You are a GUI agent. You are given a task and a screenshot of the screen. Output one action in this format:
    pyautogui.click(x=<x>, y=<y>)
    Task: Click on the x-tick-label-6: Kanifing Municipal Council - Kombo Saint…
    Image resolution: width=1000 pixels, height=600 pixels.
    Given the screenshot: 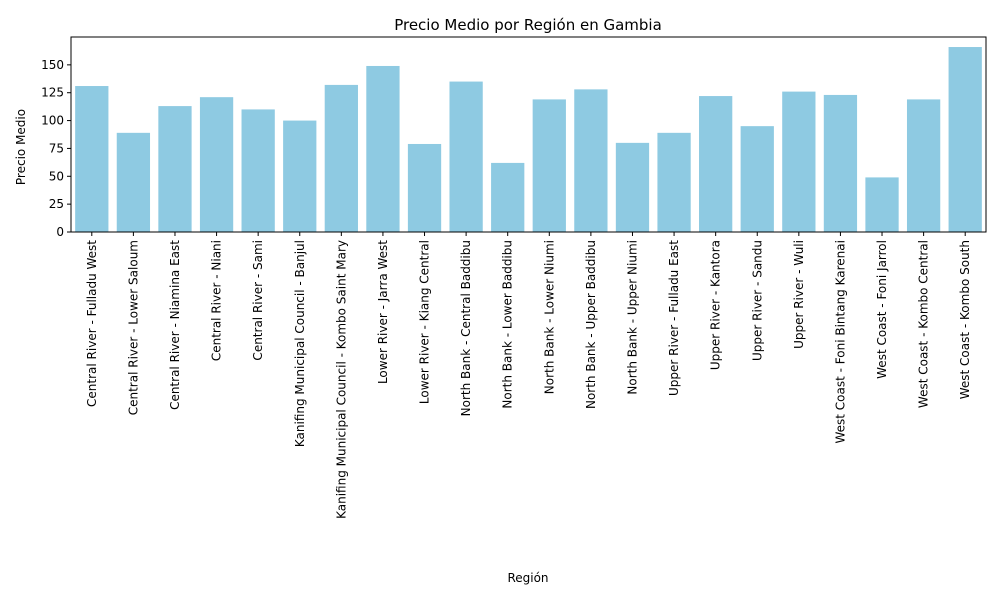 What is the action you would take?
    pyautogui.click(x=341, y=379)
    